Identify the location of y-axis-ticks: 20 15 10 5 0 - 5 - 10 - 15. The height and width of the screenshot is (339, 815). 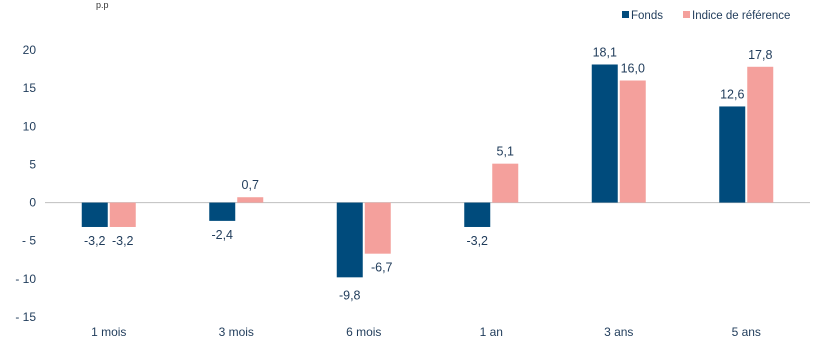
(25, 183).